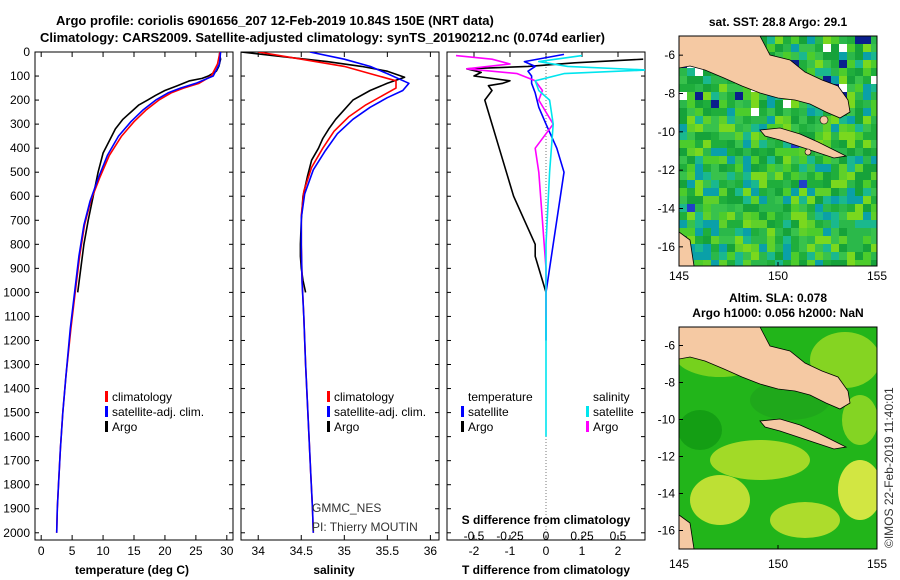 This screenshot has height=580, width=900. I want to click on x-tick-label: 2, so click(618, 551).